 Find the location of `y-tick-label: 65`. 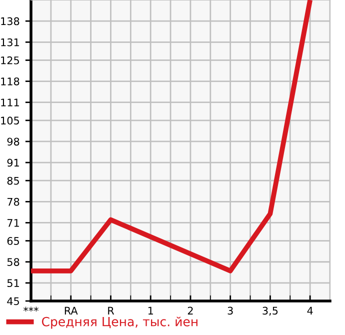

y-tick-label: 65 is located at coordinates (13, 241).